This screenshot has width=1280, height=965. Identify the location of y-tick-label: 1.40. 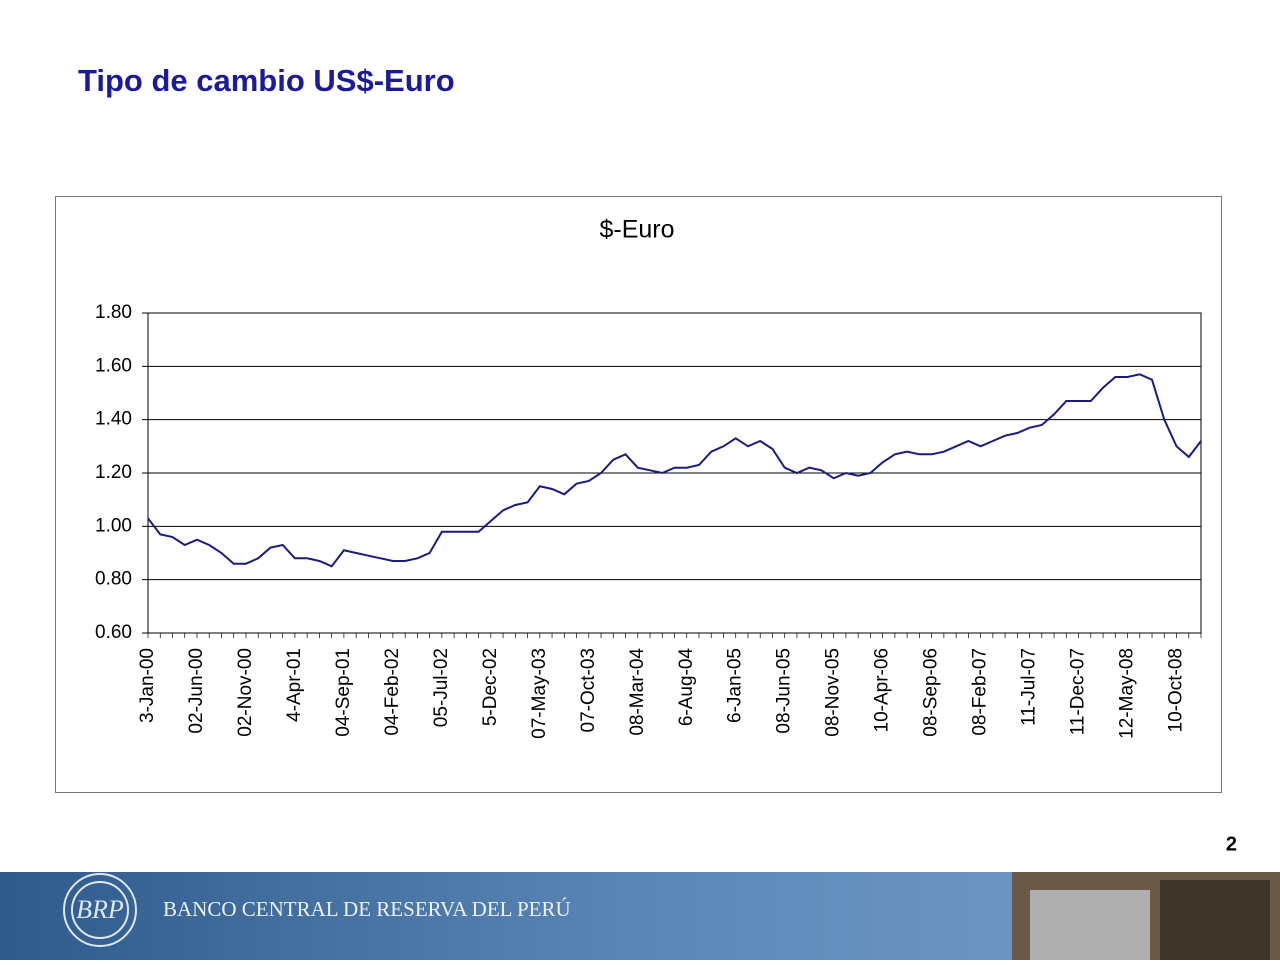
(113, 419).